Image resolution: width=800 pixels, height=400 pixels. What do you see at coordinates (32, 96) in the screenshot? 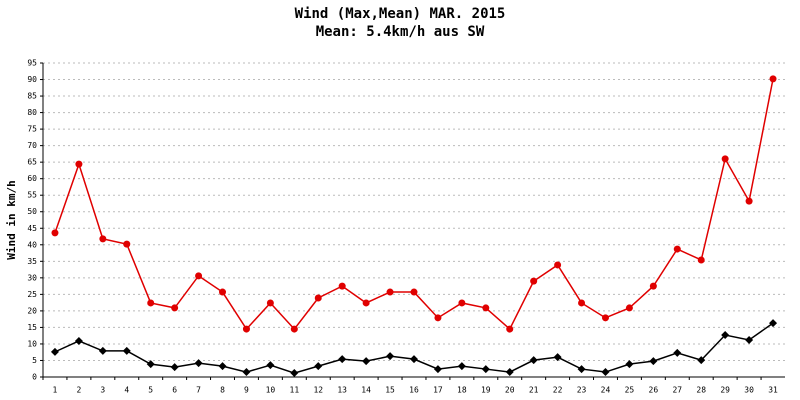
I see `y-tick-label: 85` at bounding box center [32, 96].